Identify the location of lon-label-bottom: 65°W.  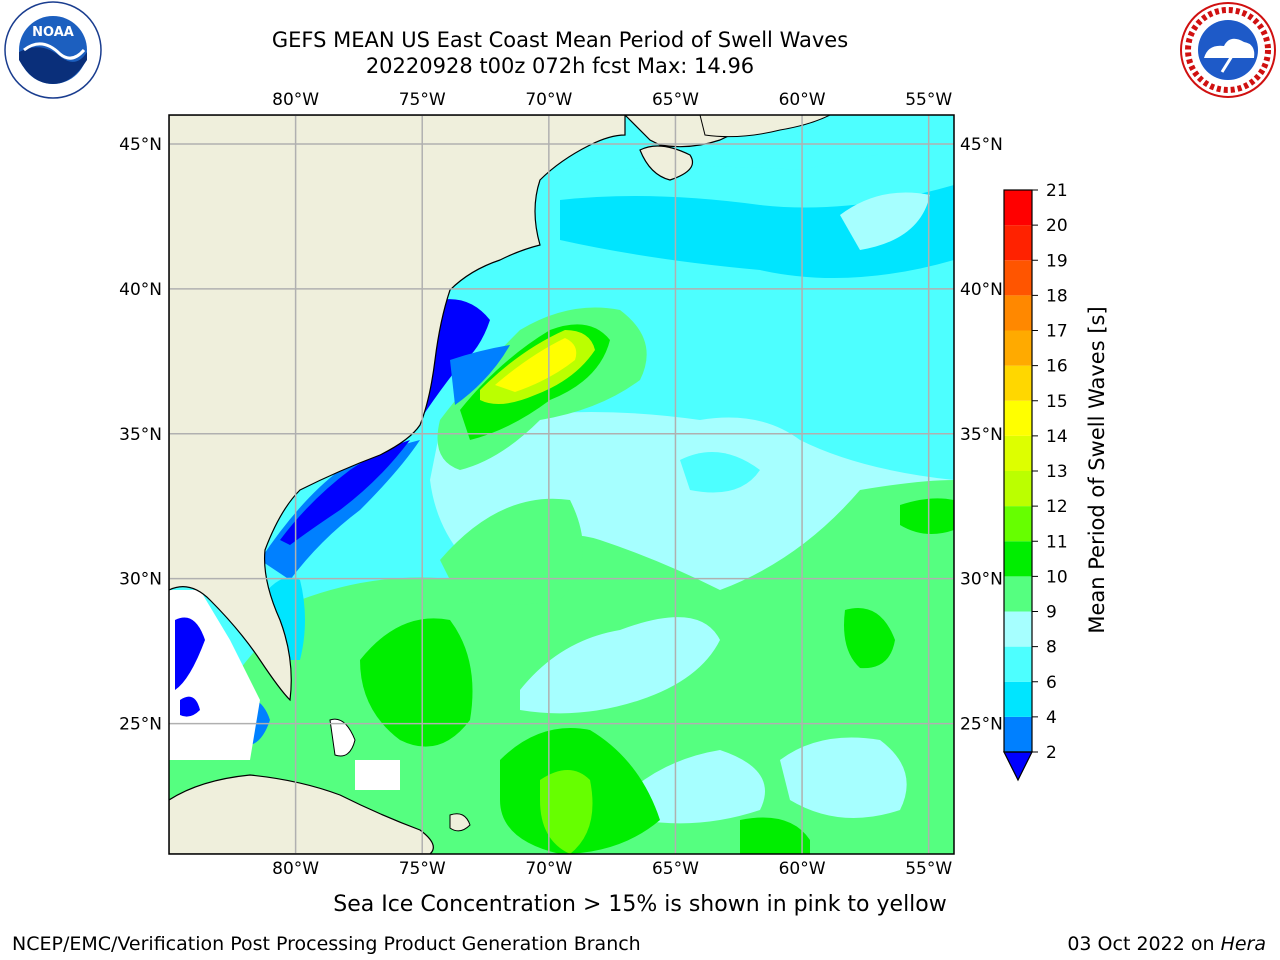
(675, 869).